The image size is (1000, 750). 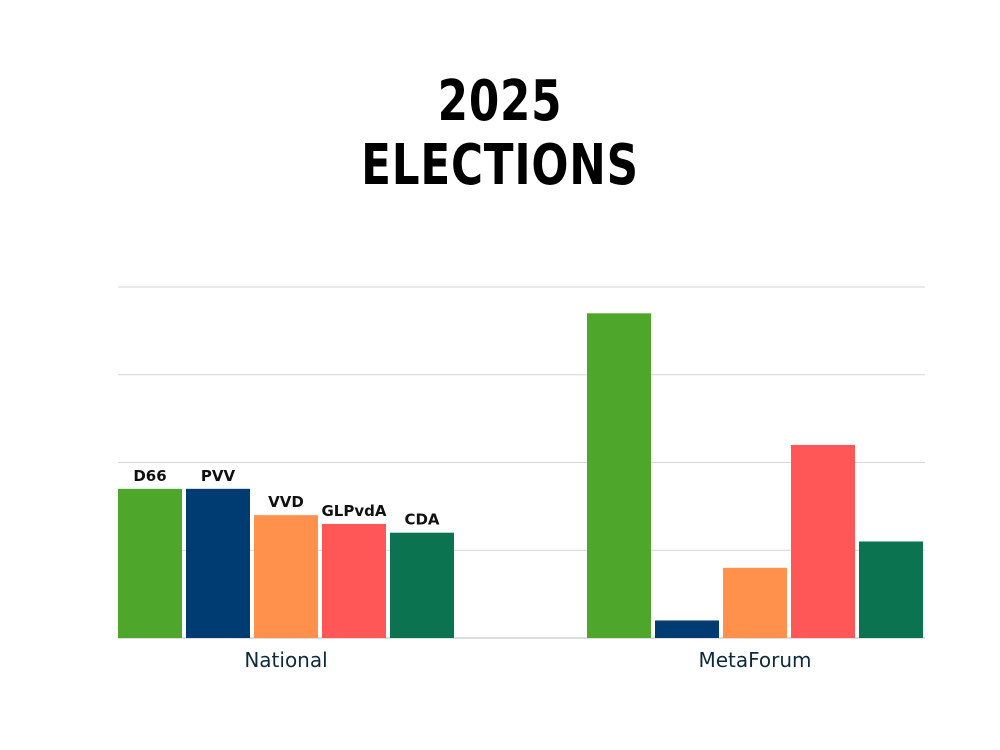 What do you see at coordinates (150, 563) in the screenshot?
I see `bar-national-d66` at bounding box center [150, 563].